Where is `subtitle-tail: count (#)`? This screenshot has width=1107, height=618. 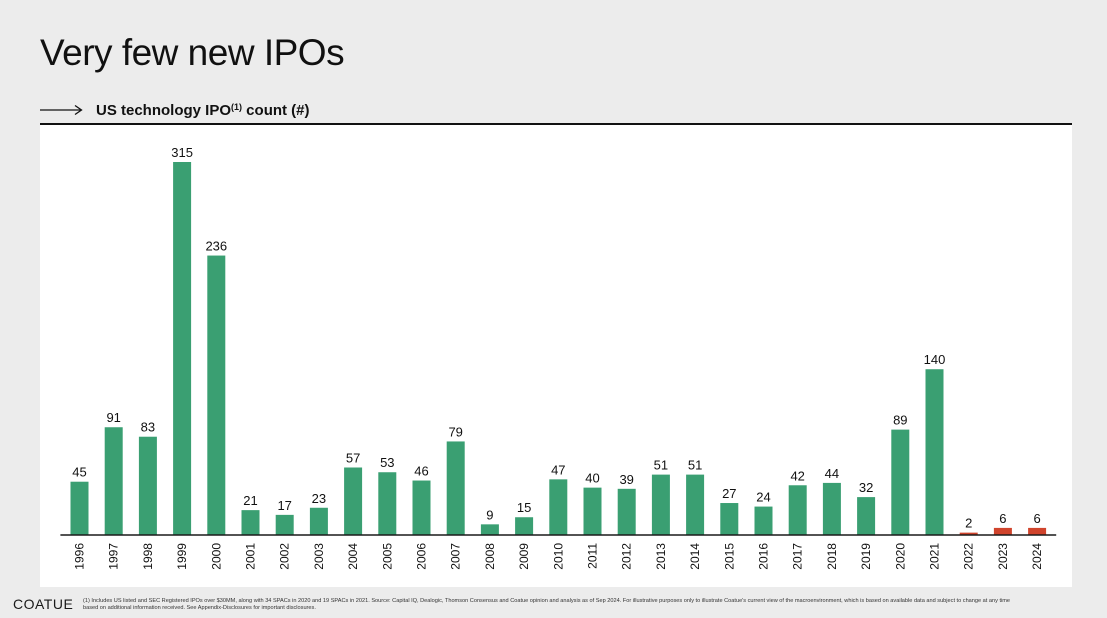 subtitle-tail: count (#) is located at coordinates (276, 110).